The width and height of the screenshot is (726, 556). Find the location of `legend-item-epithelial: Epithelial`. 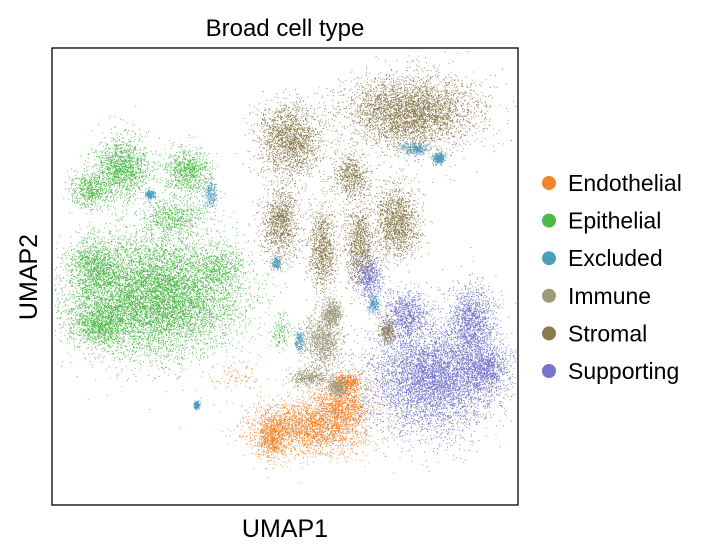

legend-item-epithelial: Epithelial is located at coordinates (601, 221).